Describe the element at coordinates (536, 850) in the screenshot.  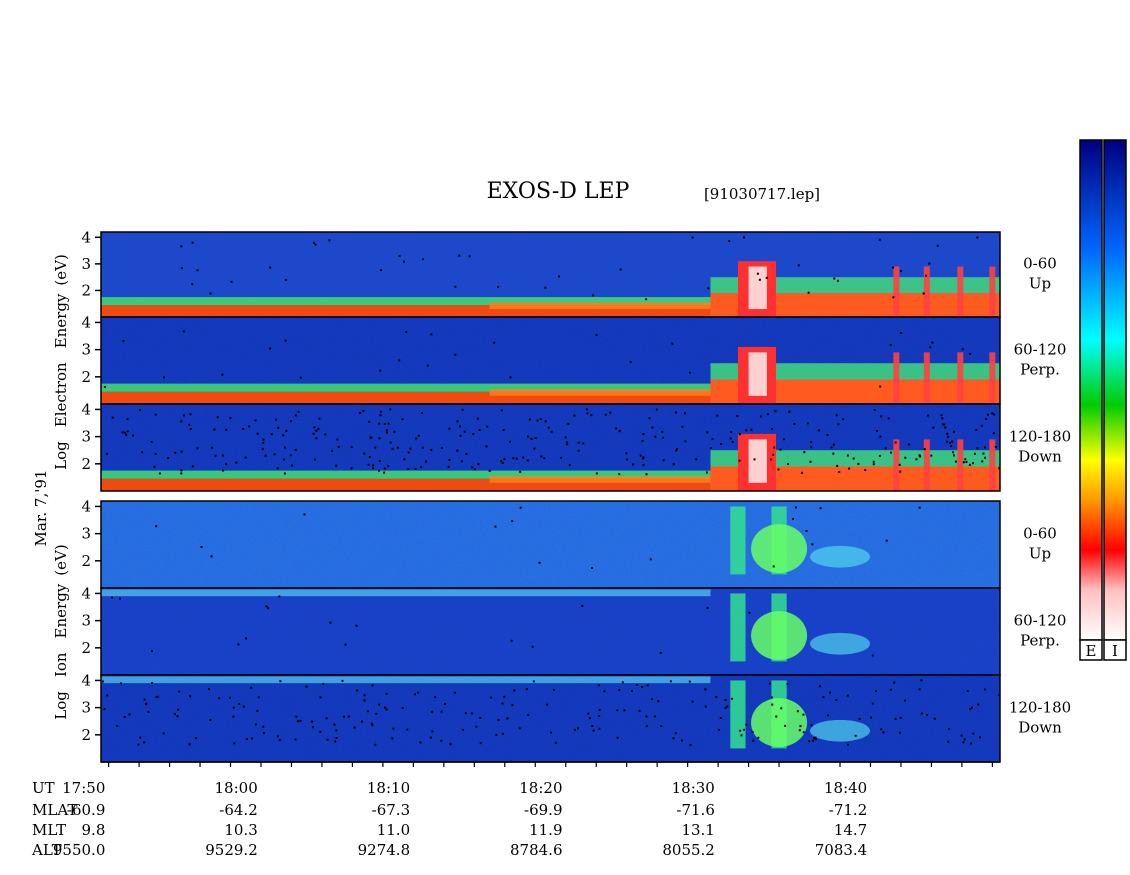
I see `axis-alt-value: 8784.6` at that location.